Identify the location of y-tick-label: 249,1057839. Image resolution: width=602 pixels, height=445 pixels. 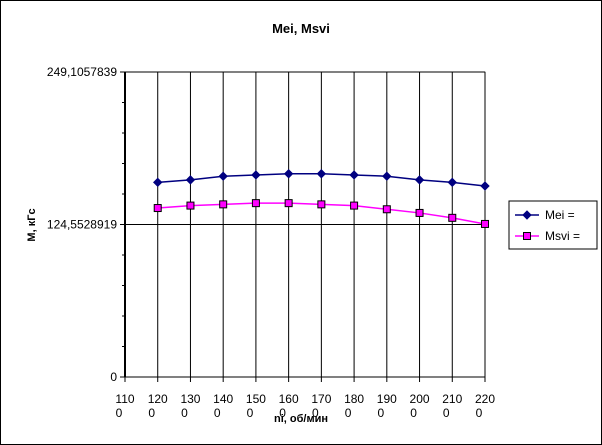
(82, 72).